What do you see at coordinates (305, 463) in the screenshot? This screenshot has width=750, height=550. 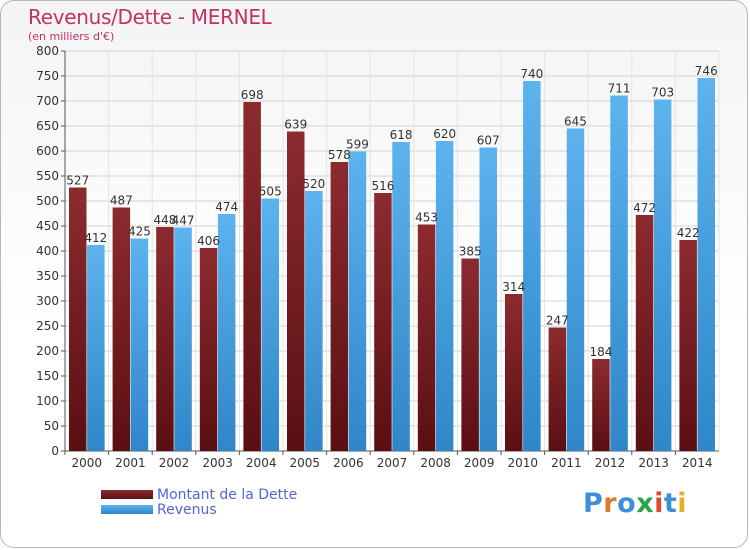 I see `x-tick-label: 2005` at bounding box center [305, 463].